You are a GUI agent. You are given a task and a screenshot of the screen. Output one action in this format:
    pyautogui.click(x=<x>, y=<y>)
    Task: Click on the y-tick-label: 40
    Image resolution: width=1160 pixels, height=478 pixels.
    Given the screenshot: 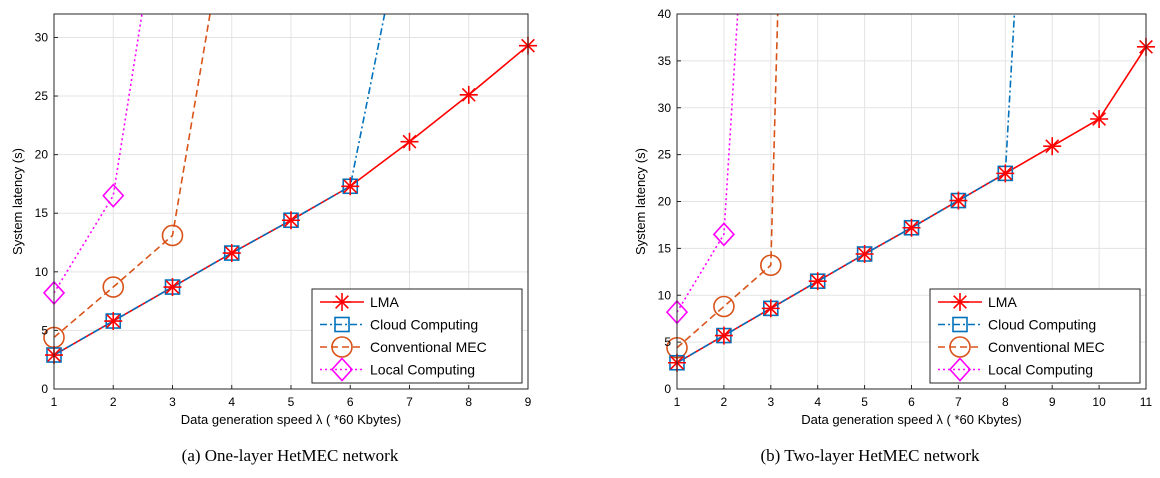 What is the action you would take?
    pyautogui.click(x=665, y=14)
    